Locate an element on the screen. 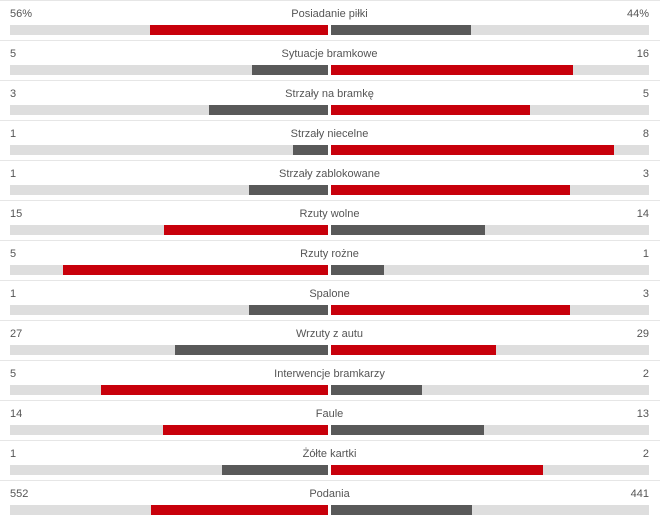 The image size is (660, 520). stat-label-line: Podania 552 441 is located at coordinates (329, 494).